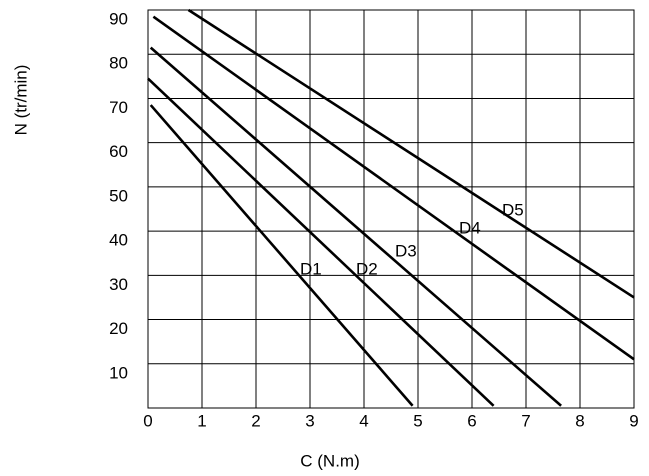 This screenshot has width=649, height=476. Describe the element at coordinates (633, 420) in the screenshot. I see `x-tick-label: 9` at that location.